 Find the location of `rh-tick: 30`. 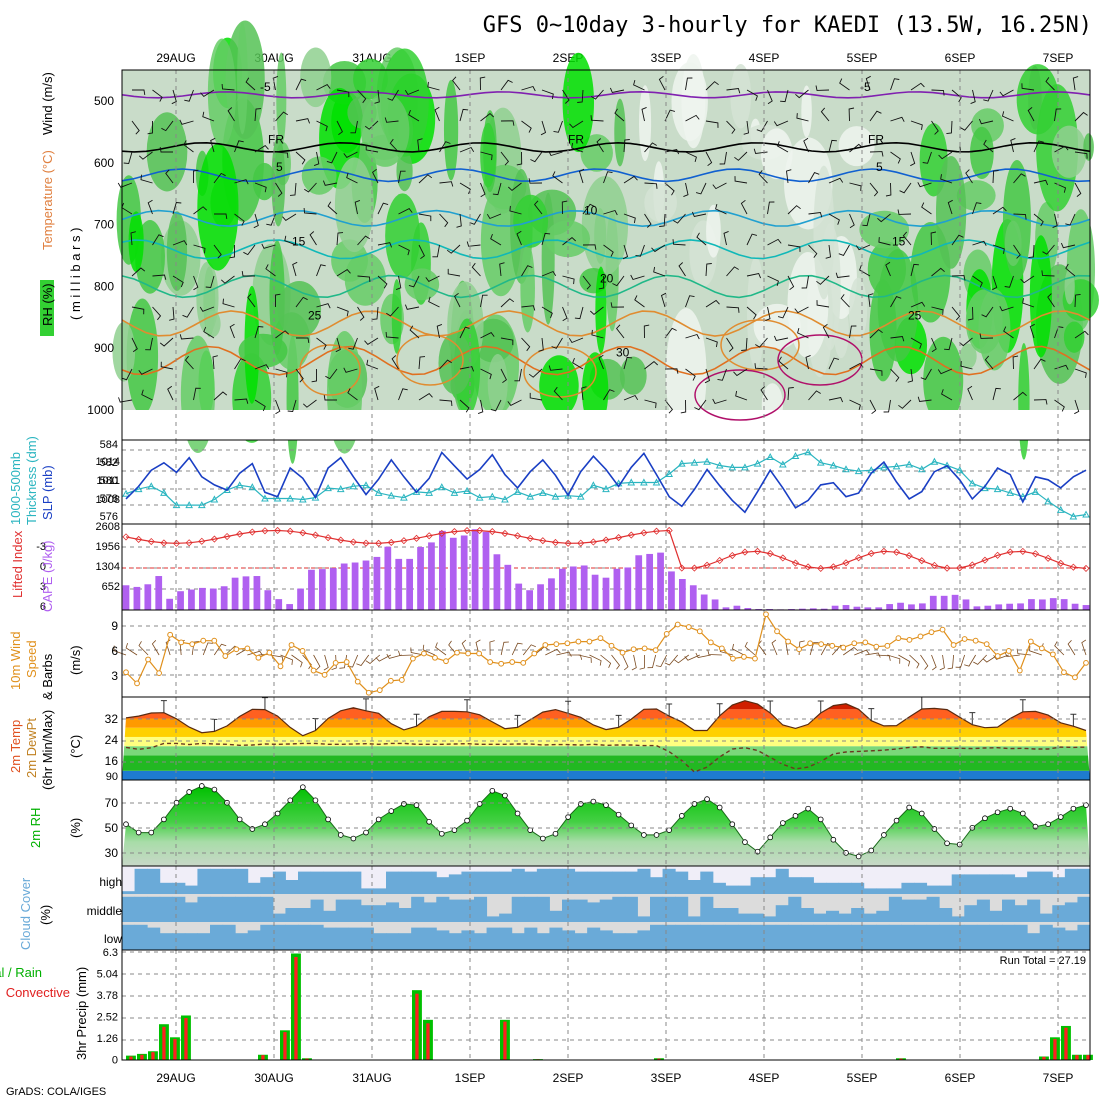

rh-tick: 30 is located at coordinates (112, 853).